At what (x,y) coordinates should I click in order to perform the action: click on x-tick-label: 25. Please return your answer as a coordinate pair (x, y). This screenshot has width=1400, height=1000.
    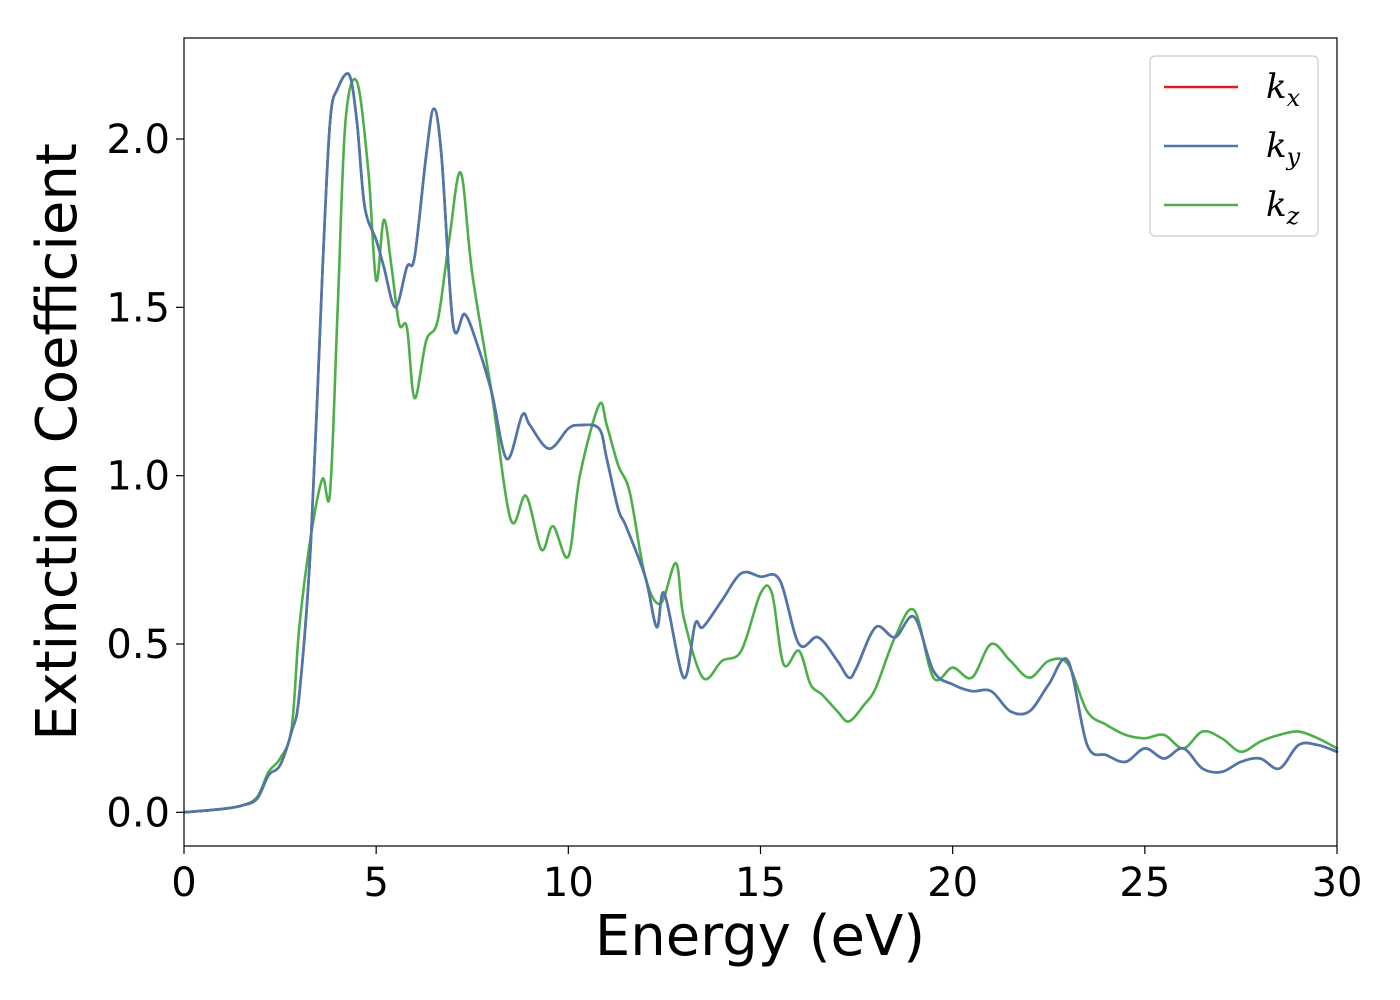
    Looking at the image, I should click on (1144, 883).